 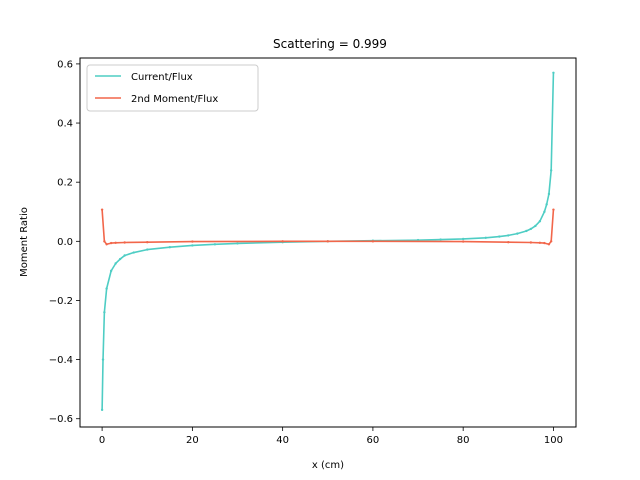 I want to click on legend: Current/Flux 2nd Moment/Flux, so click(x=172, y=88).